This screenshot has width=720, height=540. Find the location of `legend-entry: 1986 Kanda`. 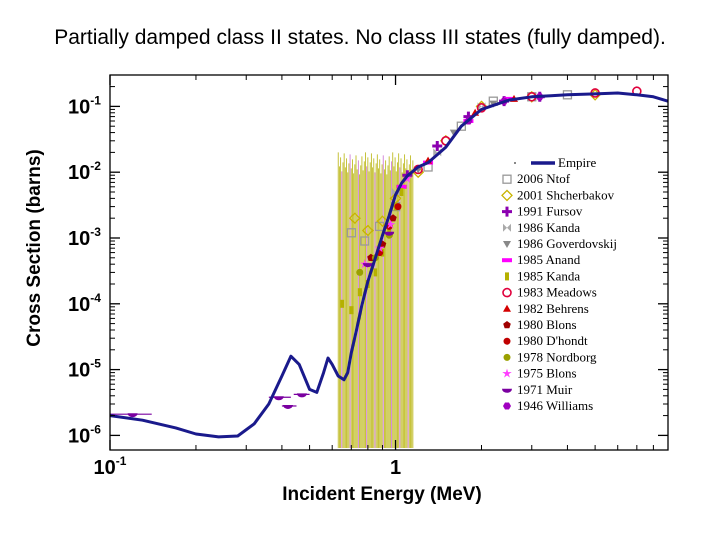

legend-entry: 1986 Kanda is located at coordinates (541, 227).